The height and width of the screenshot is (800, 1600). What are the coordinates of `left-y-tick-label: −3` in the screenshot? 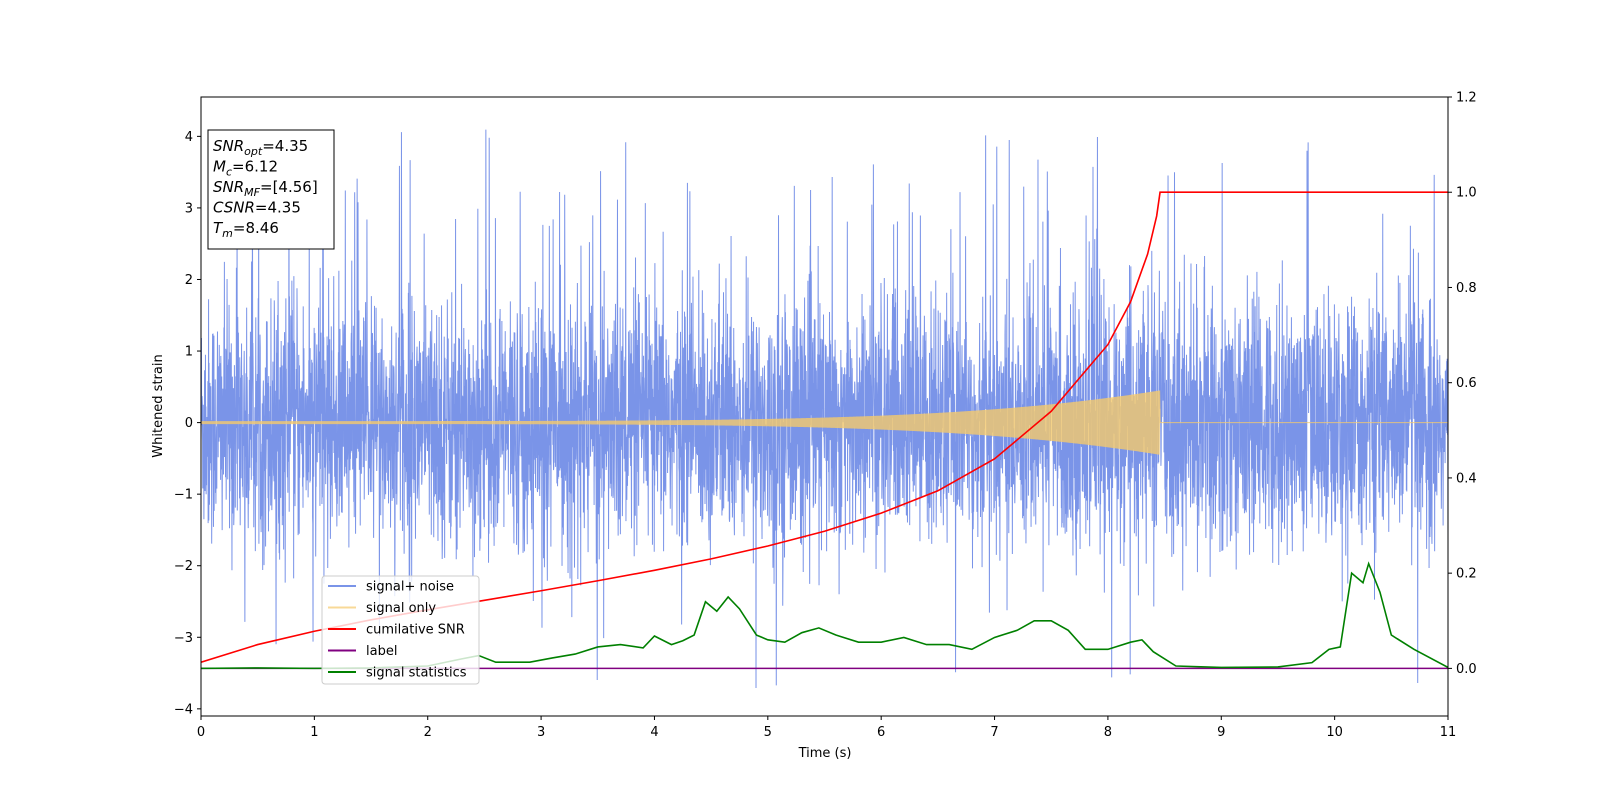 It's located at (183, 638).